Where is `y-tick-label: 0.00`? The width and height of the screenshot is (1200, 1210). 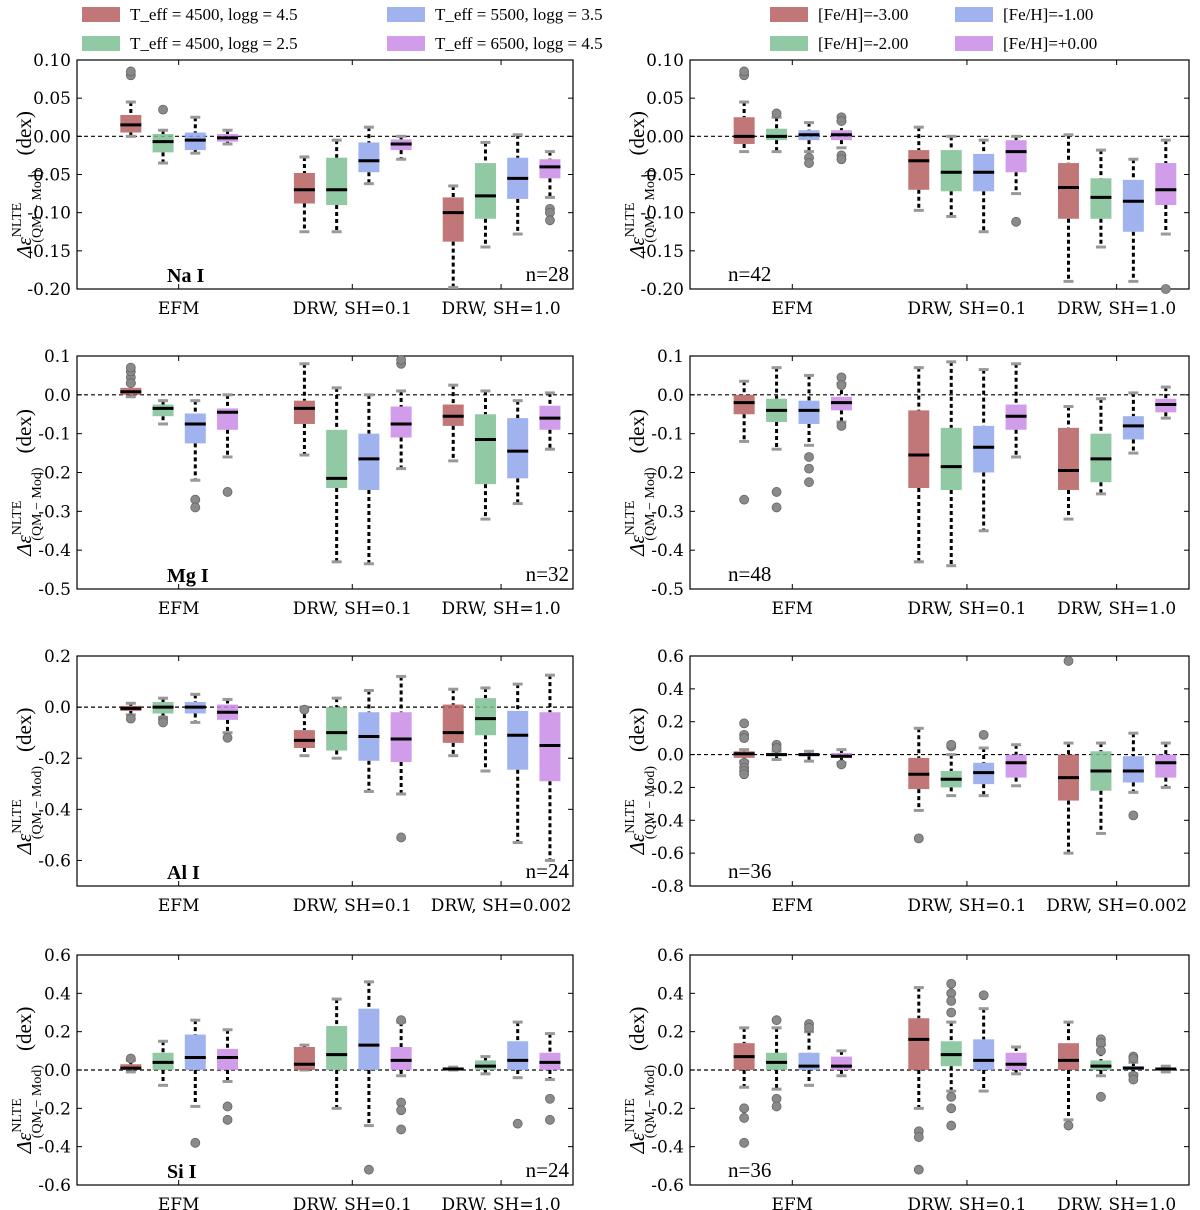
y-tick-label: 0.00 is located at coordinates (52, 137).